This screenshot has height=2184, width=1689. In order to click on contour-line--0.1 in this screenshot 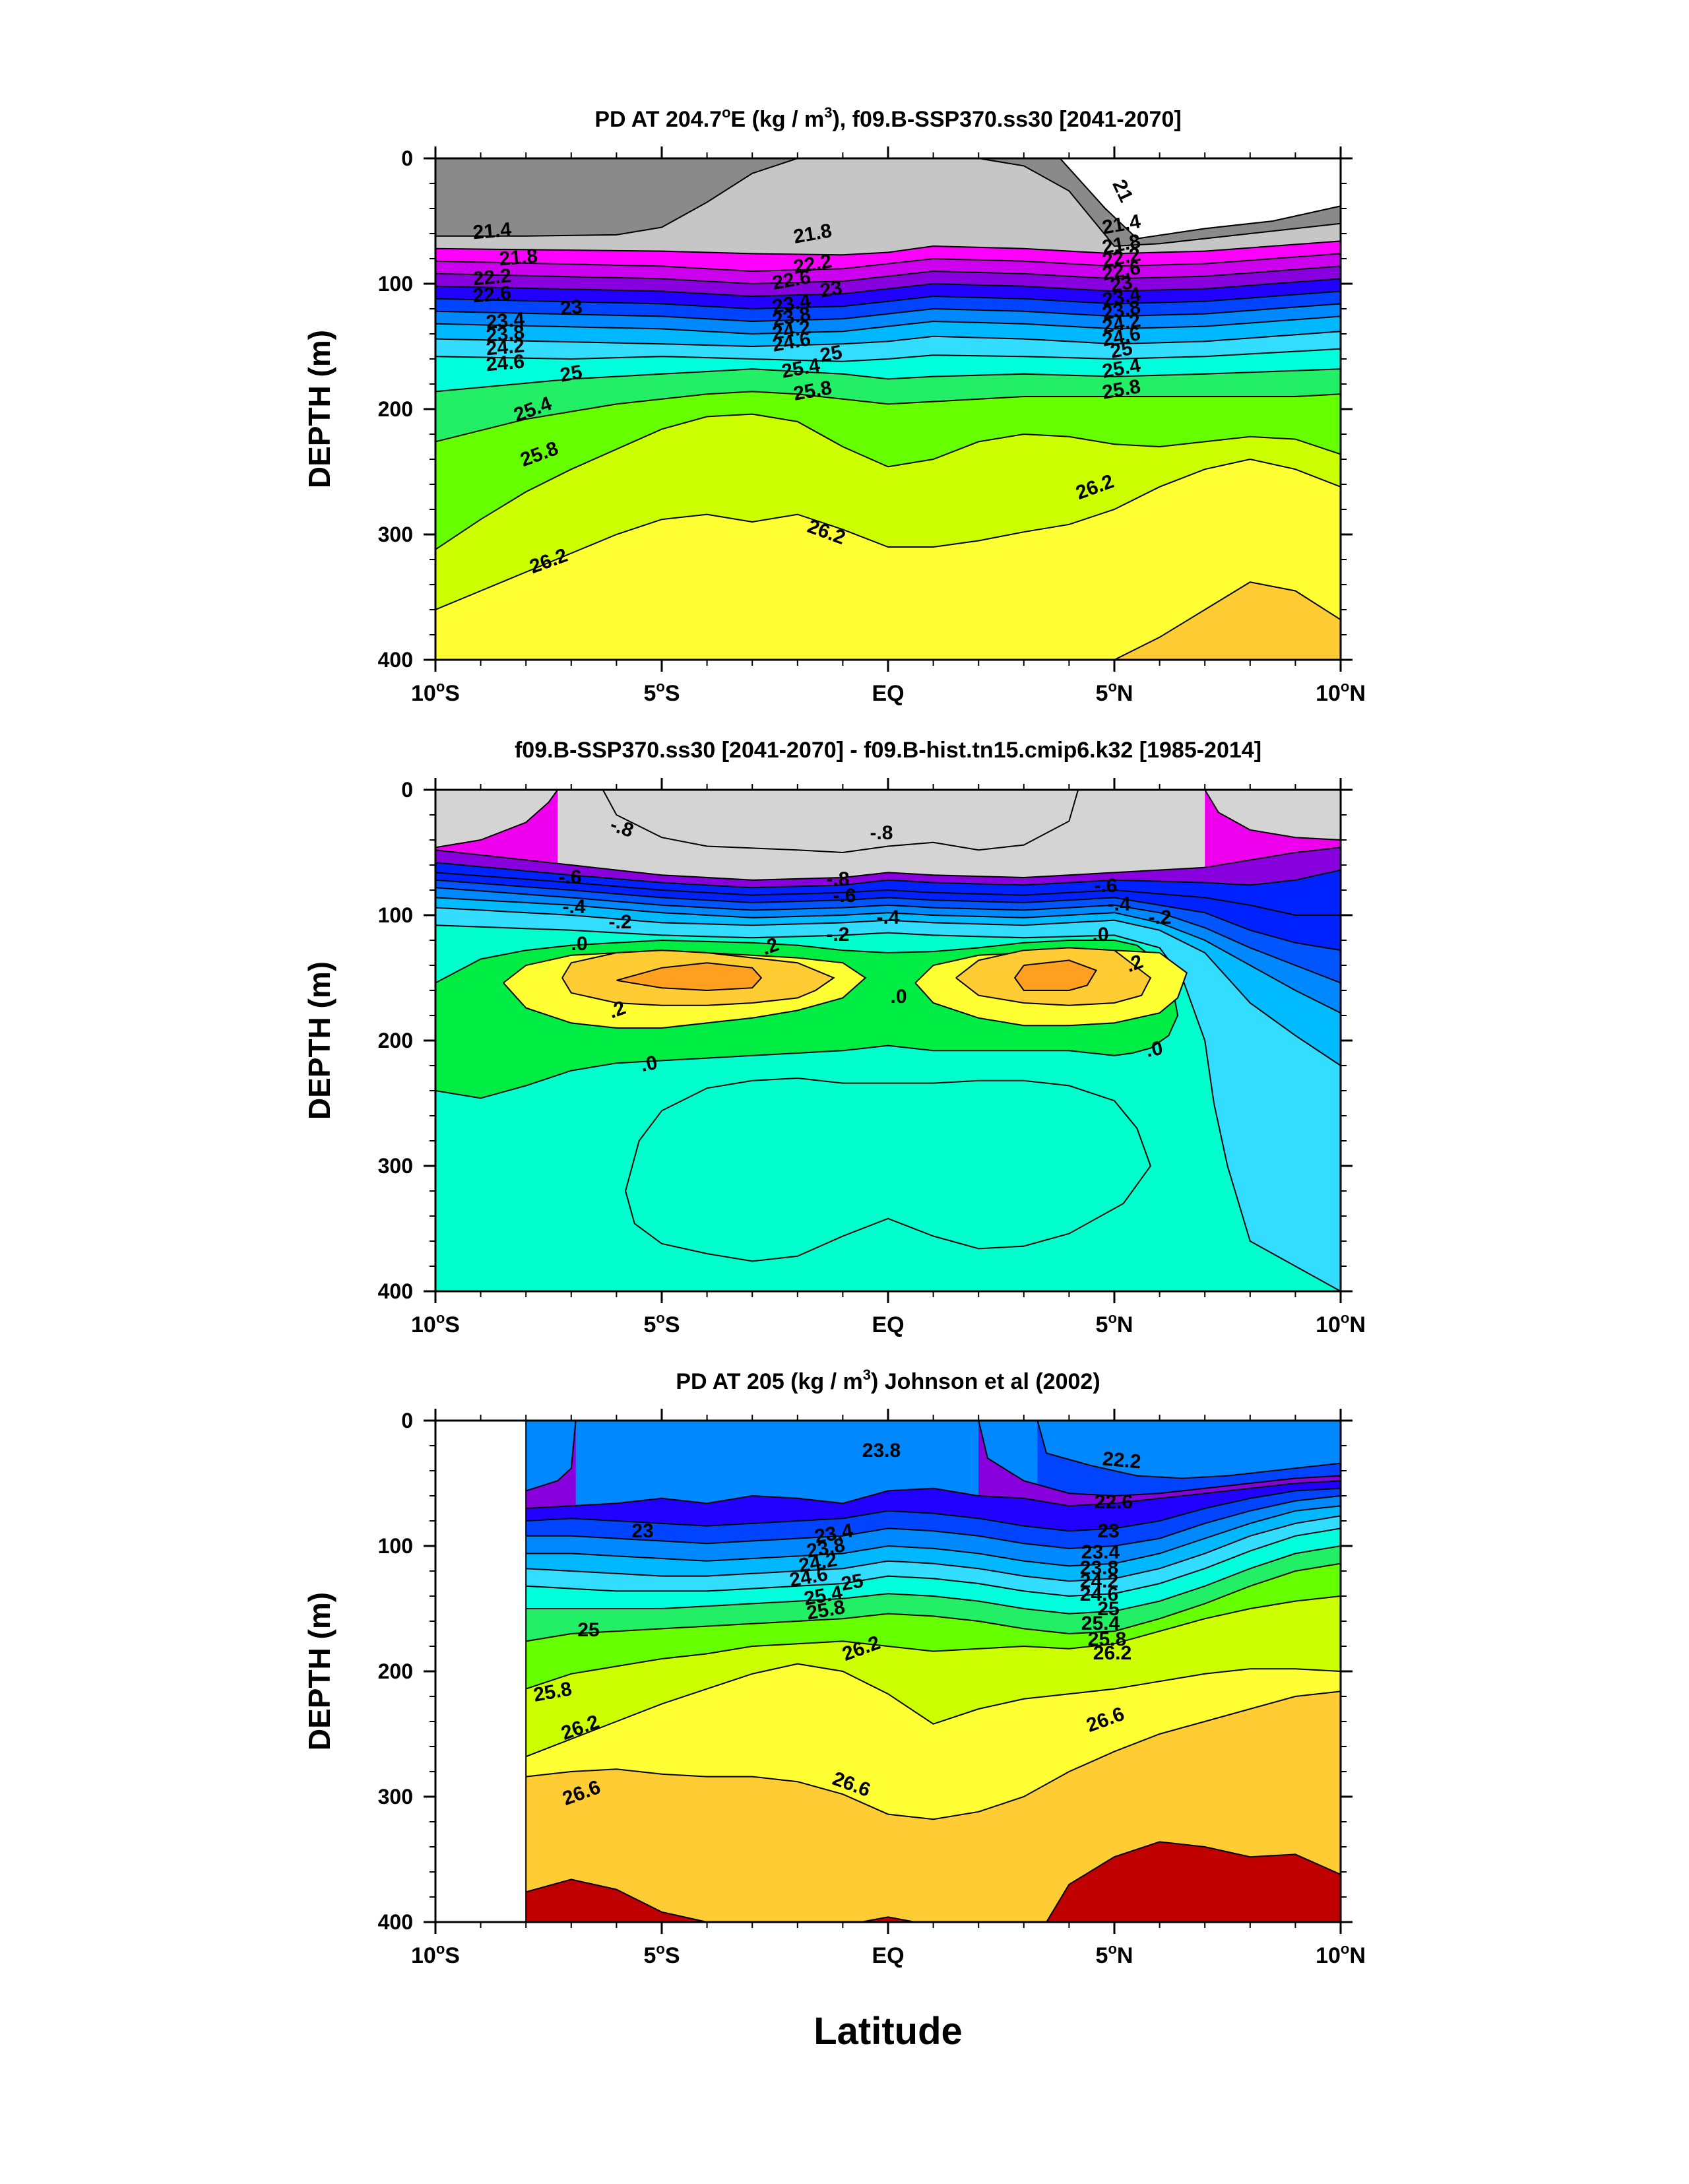, I will do `click(888, 1107)`.